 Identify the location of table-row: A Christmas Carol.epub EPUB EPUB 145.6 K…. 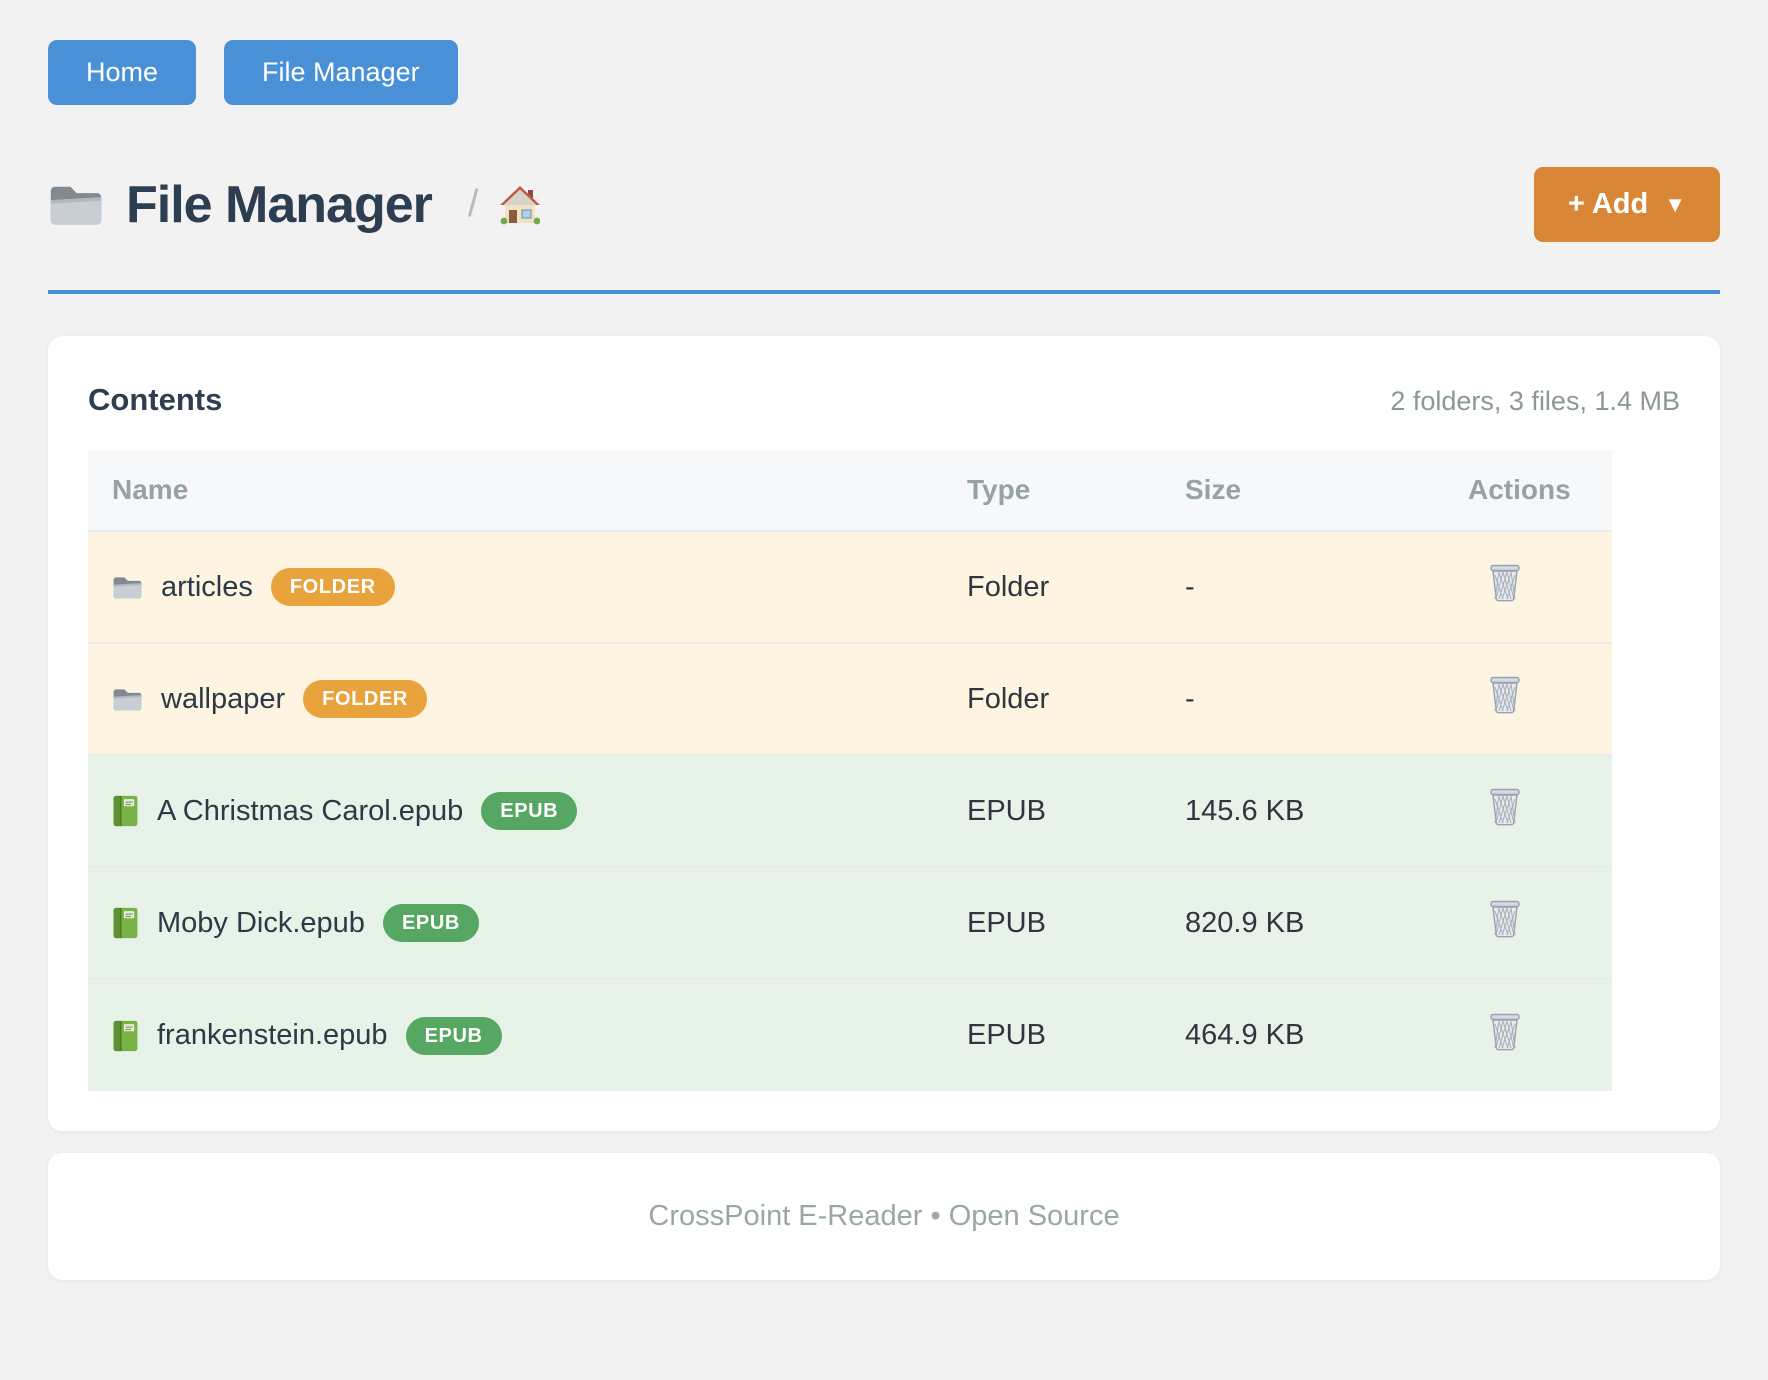
(850, 811).